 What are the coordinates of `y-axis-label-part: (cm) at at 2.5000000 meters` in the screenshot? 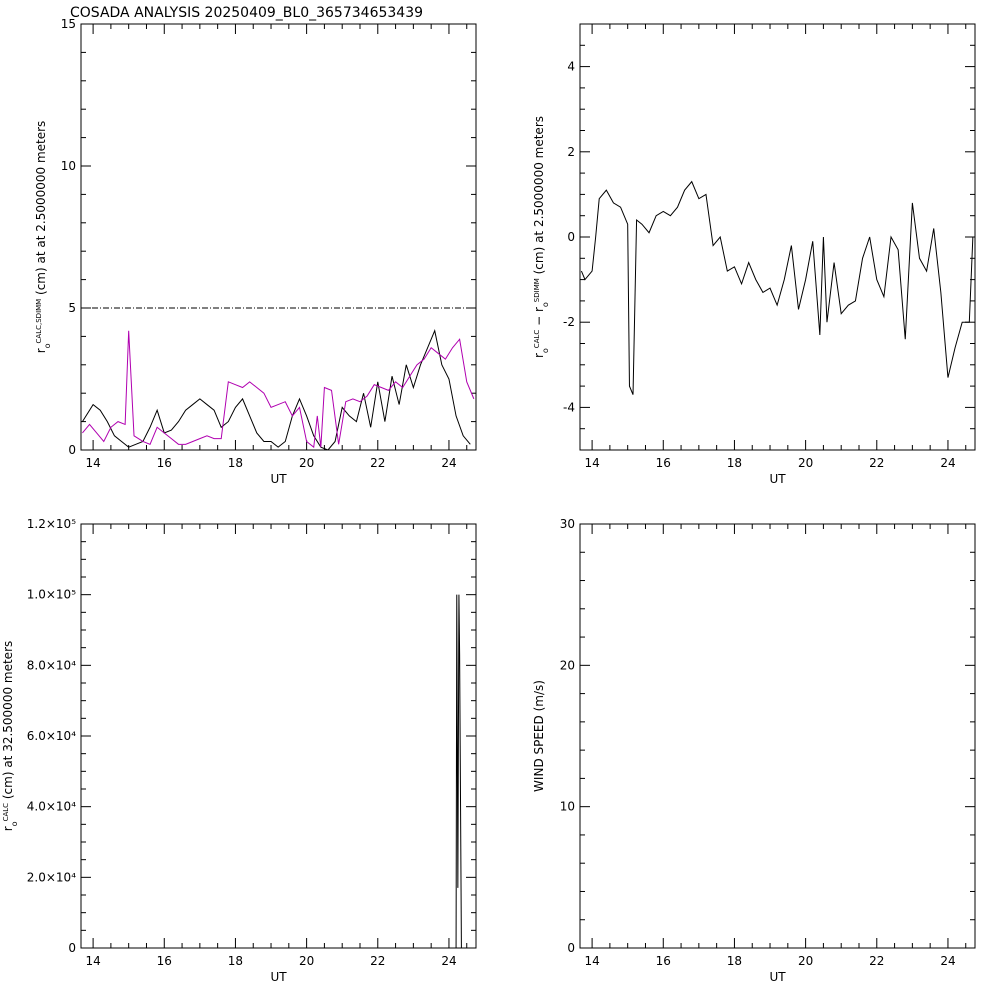 It's located at (41, 210).